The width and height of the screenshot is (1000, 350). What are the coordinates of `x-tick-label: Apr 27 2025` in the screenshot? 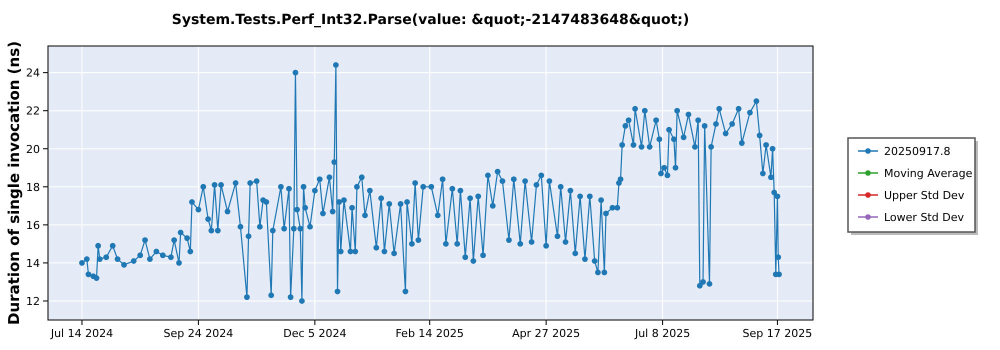 It's located at (546, 333).